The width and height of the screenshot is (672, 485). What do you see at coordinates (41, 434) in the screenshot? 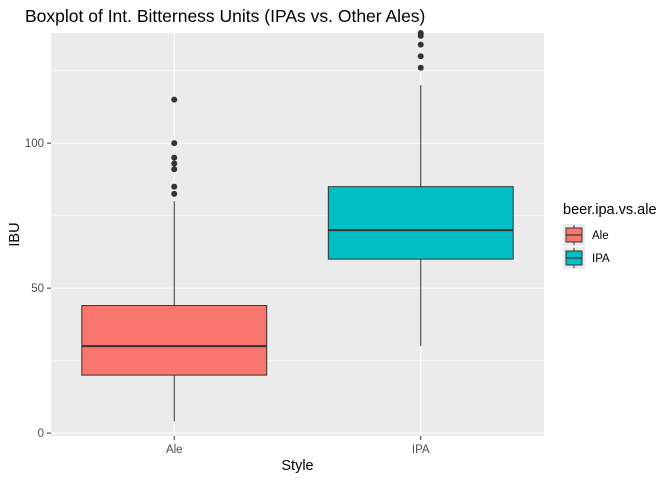
I see `y-tick-label: 0` at bounding box center [41, 434].